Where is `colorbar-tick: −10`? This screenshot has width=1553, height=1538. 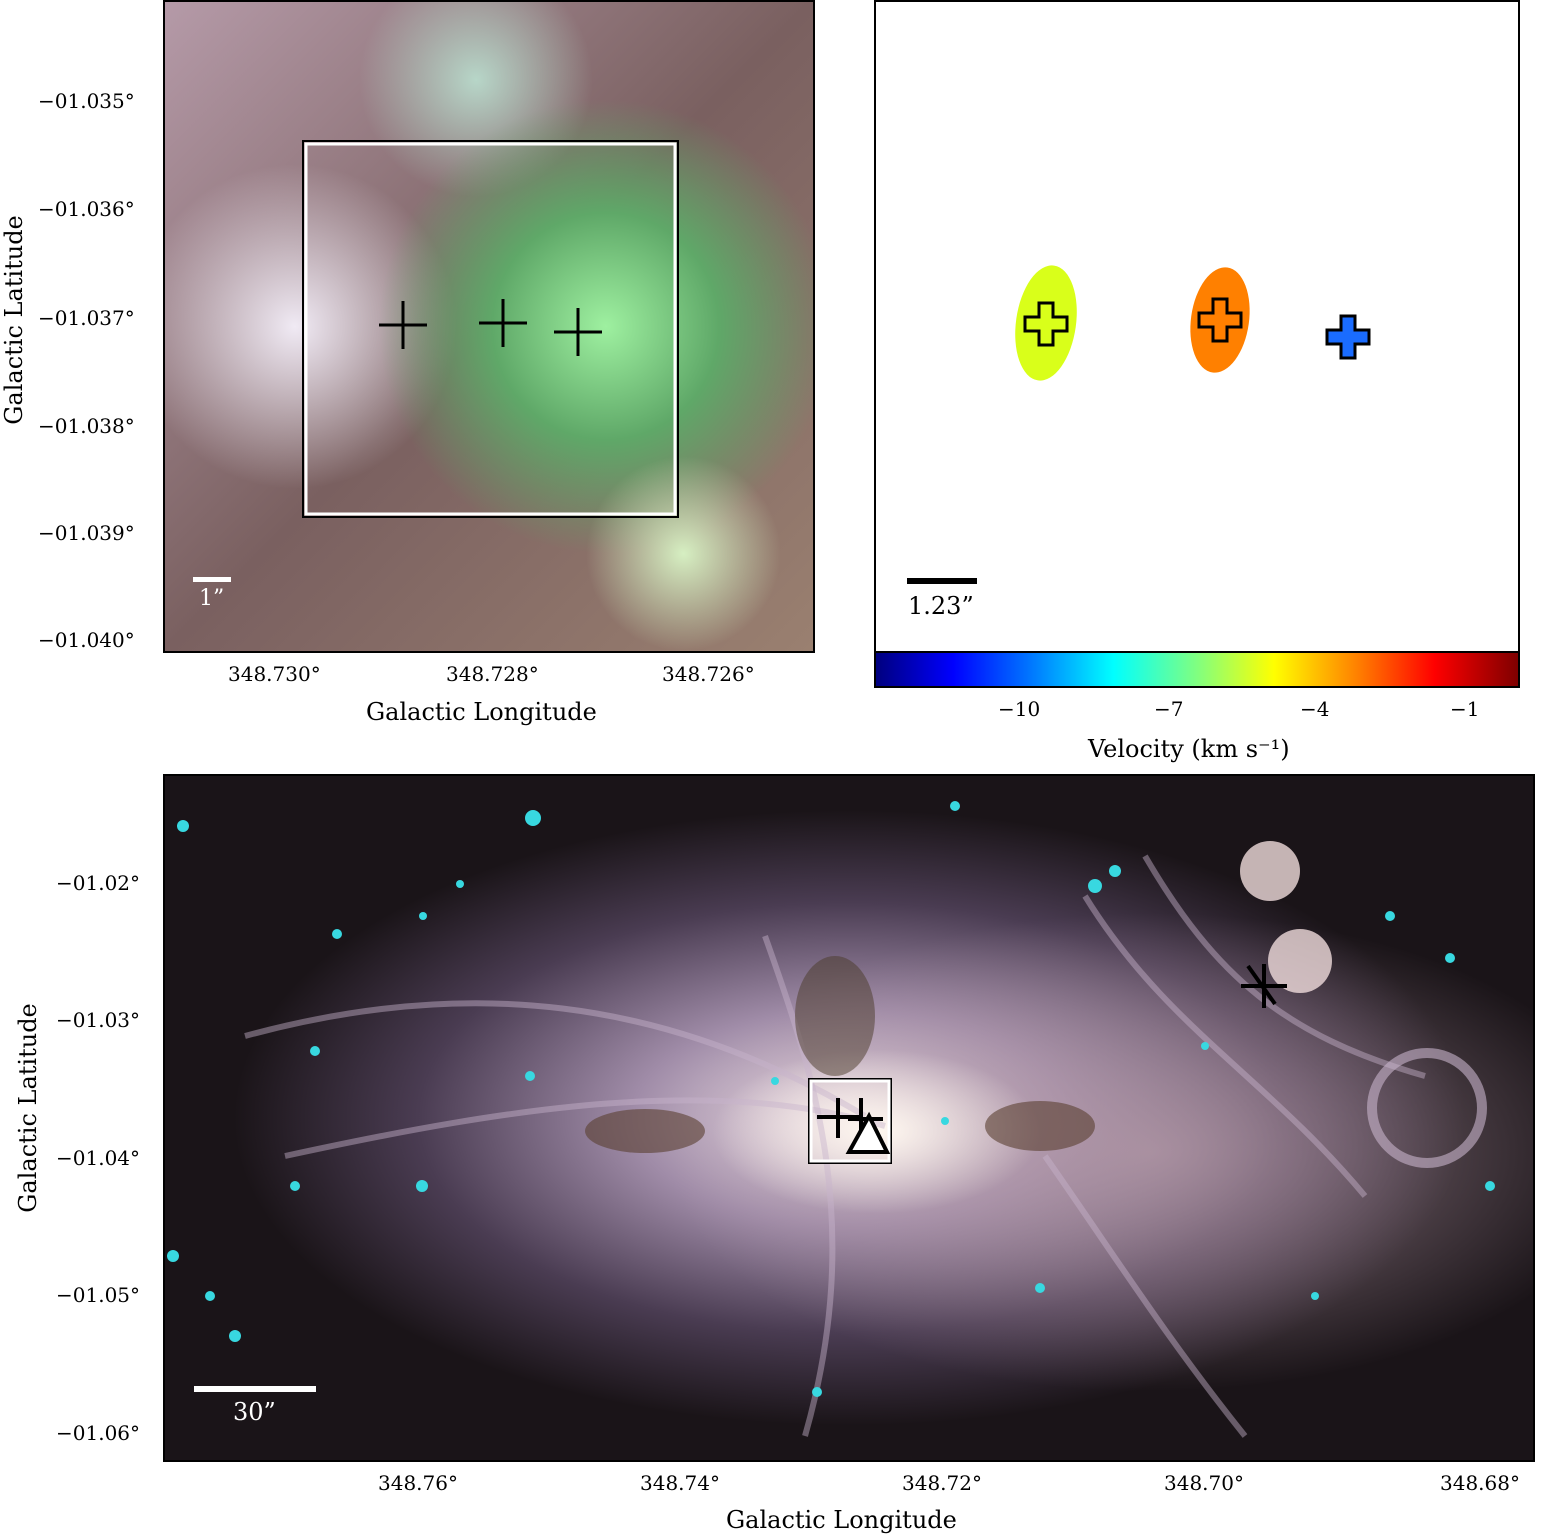 colorbar-tick: −10 is located at coordinates (1019, 709).